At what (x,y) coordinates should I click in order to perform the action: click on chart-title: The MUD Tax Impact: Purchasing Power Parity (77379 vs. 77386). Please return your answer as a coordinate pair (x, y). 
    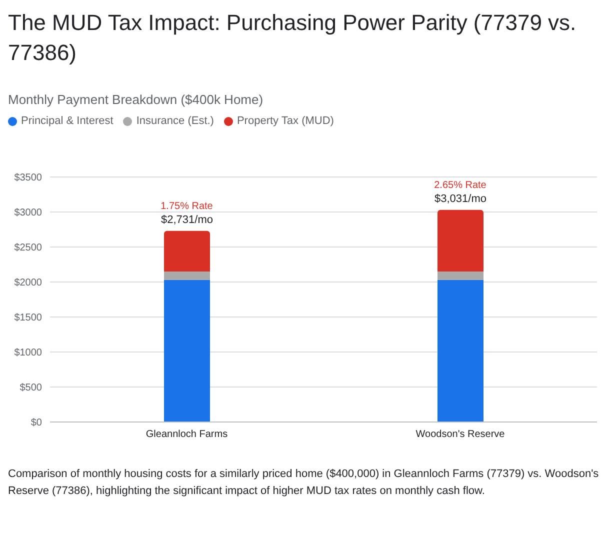
    Looking at the image, I should click on (293, 38).